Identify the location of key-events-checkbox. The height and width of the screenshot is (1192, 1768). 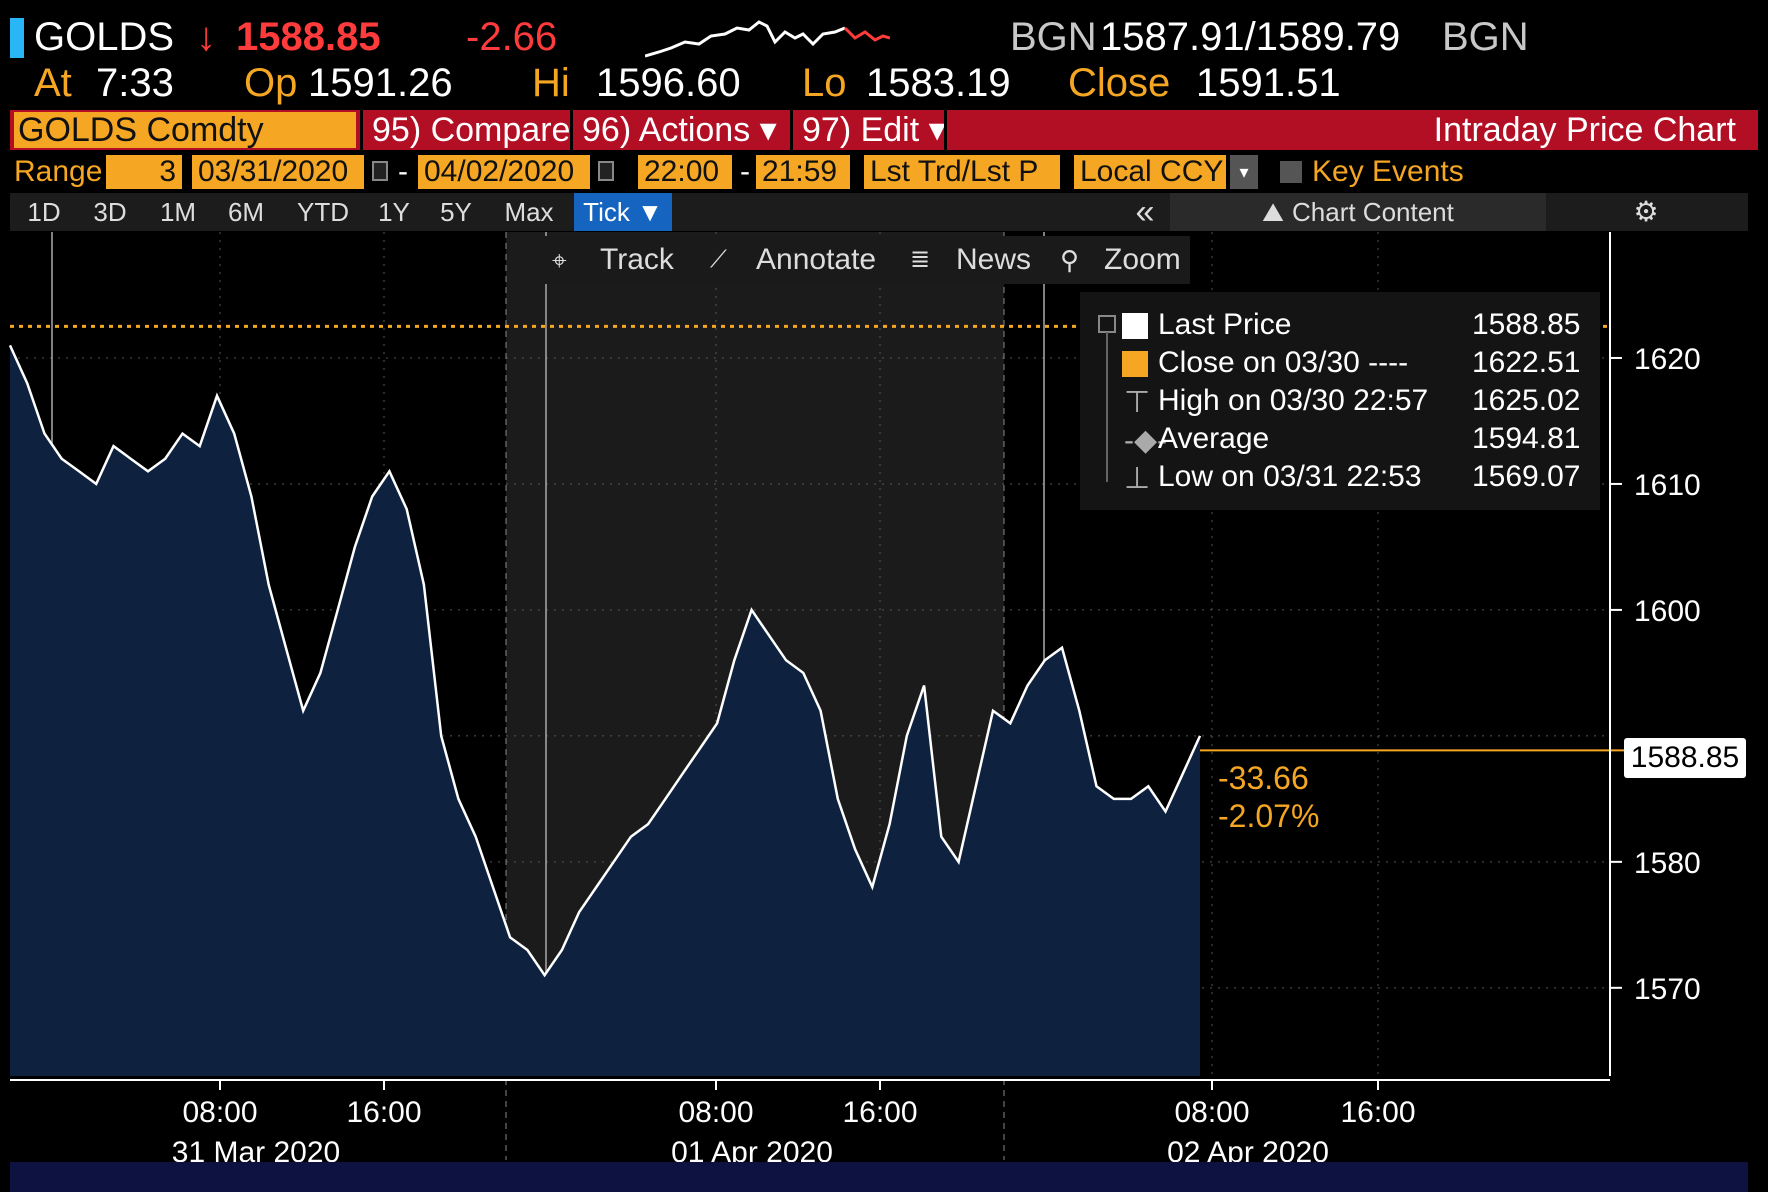
(1291, 172).